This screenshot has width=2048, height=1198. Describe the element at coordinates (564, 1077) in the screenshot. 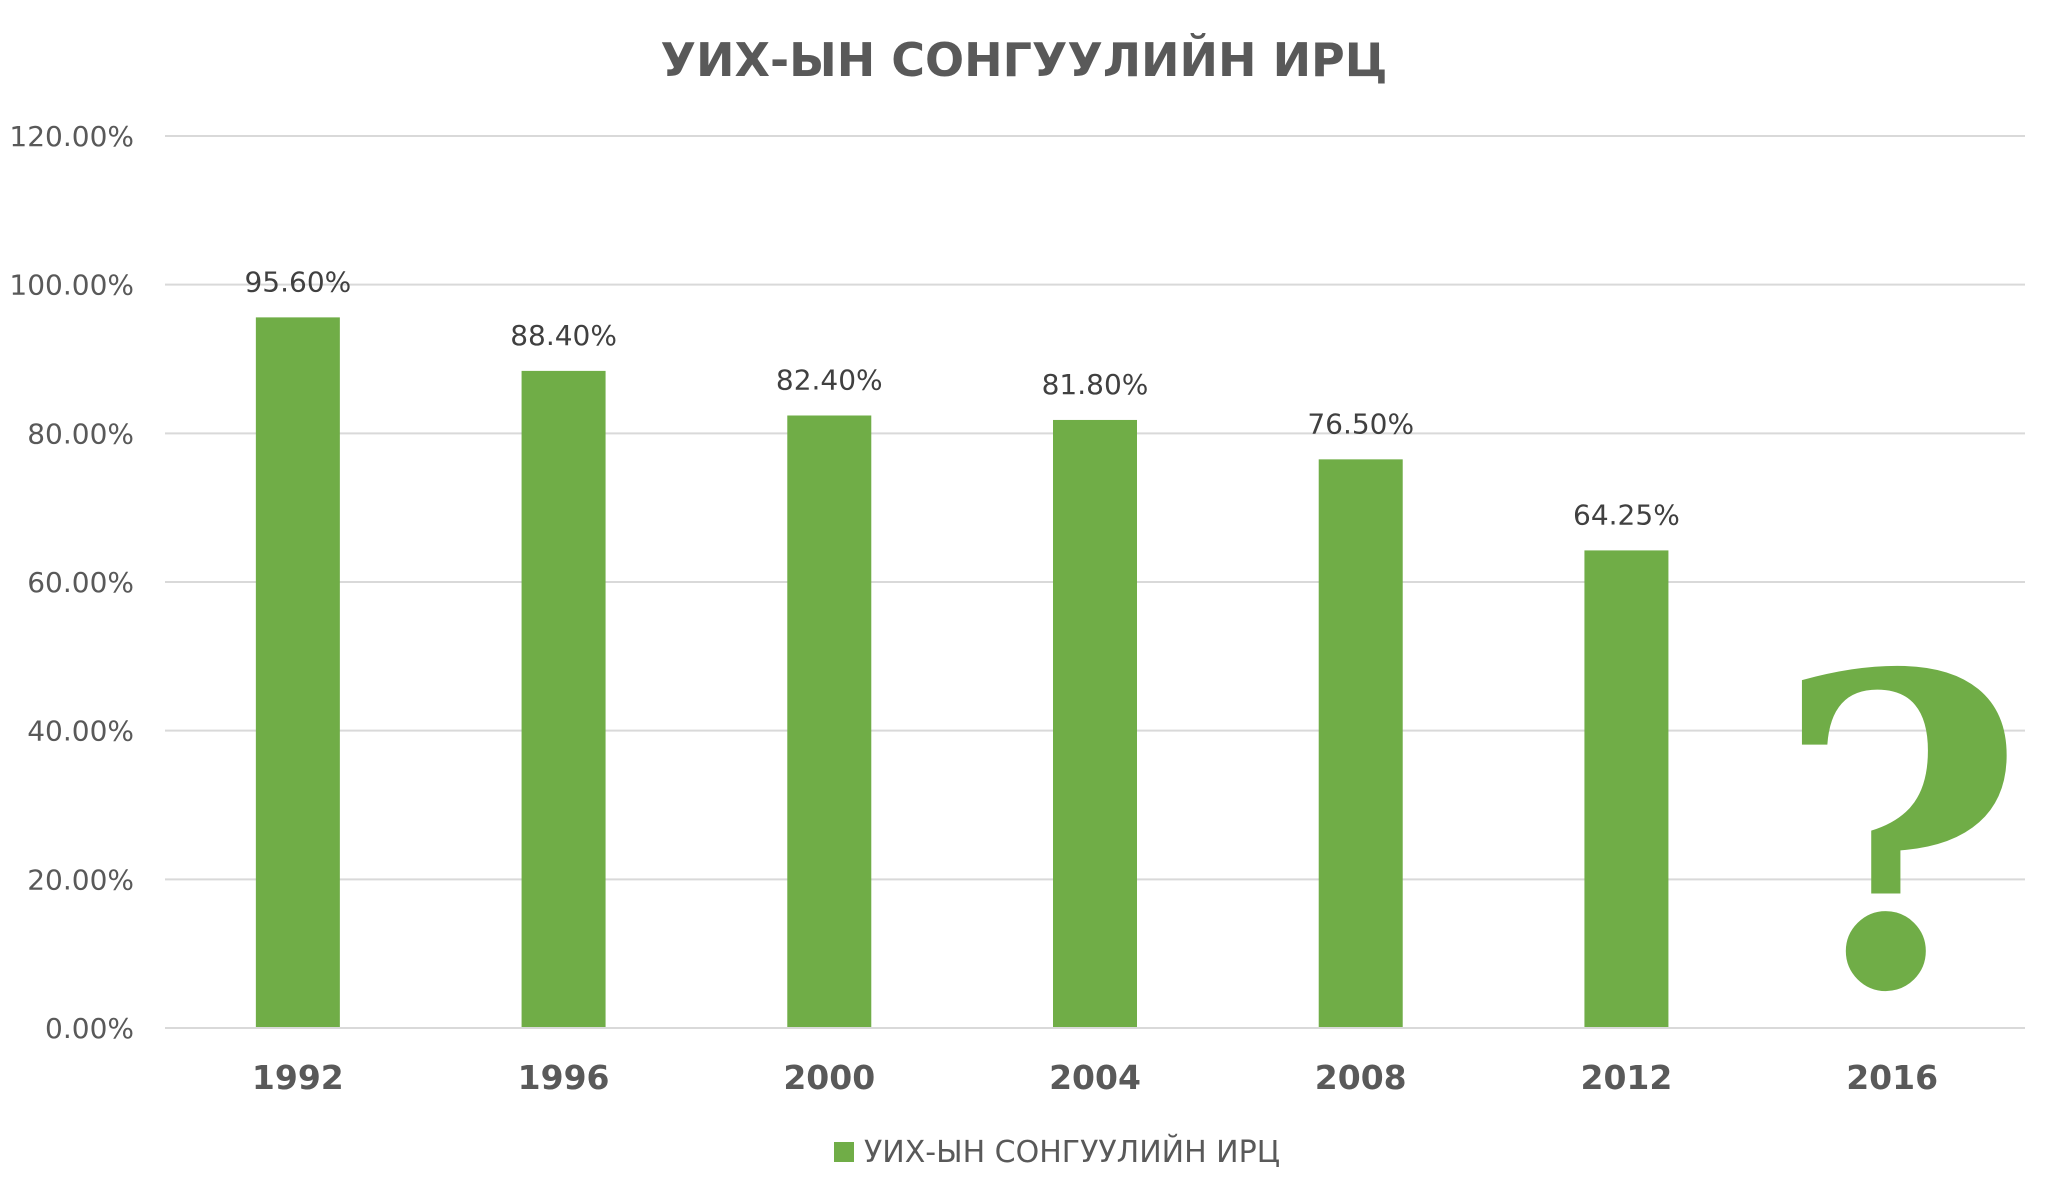

I see `x-tick-label-1996: 1996` at that location.